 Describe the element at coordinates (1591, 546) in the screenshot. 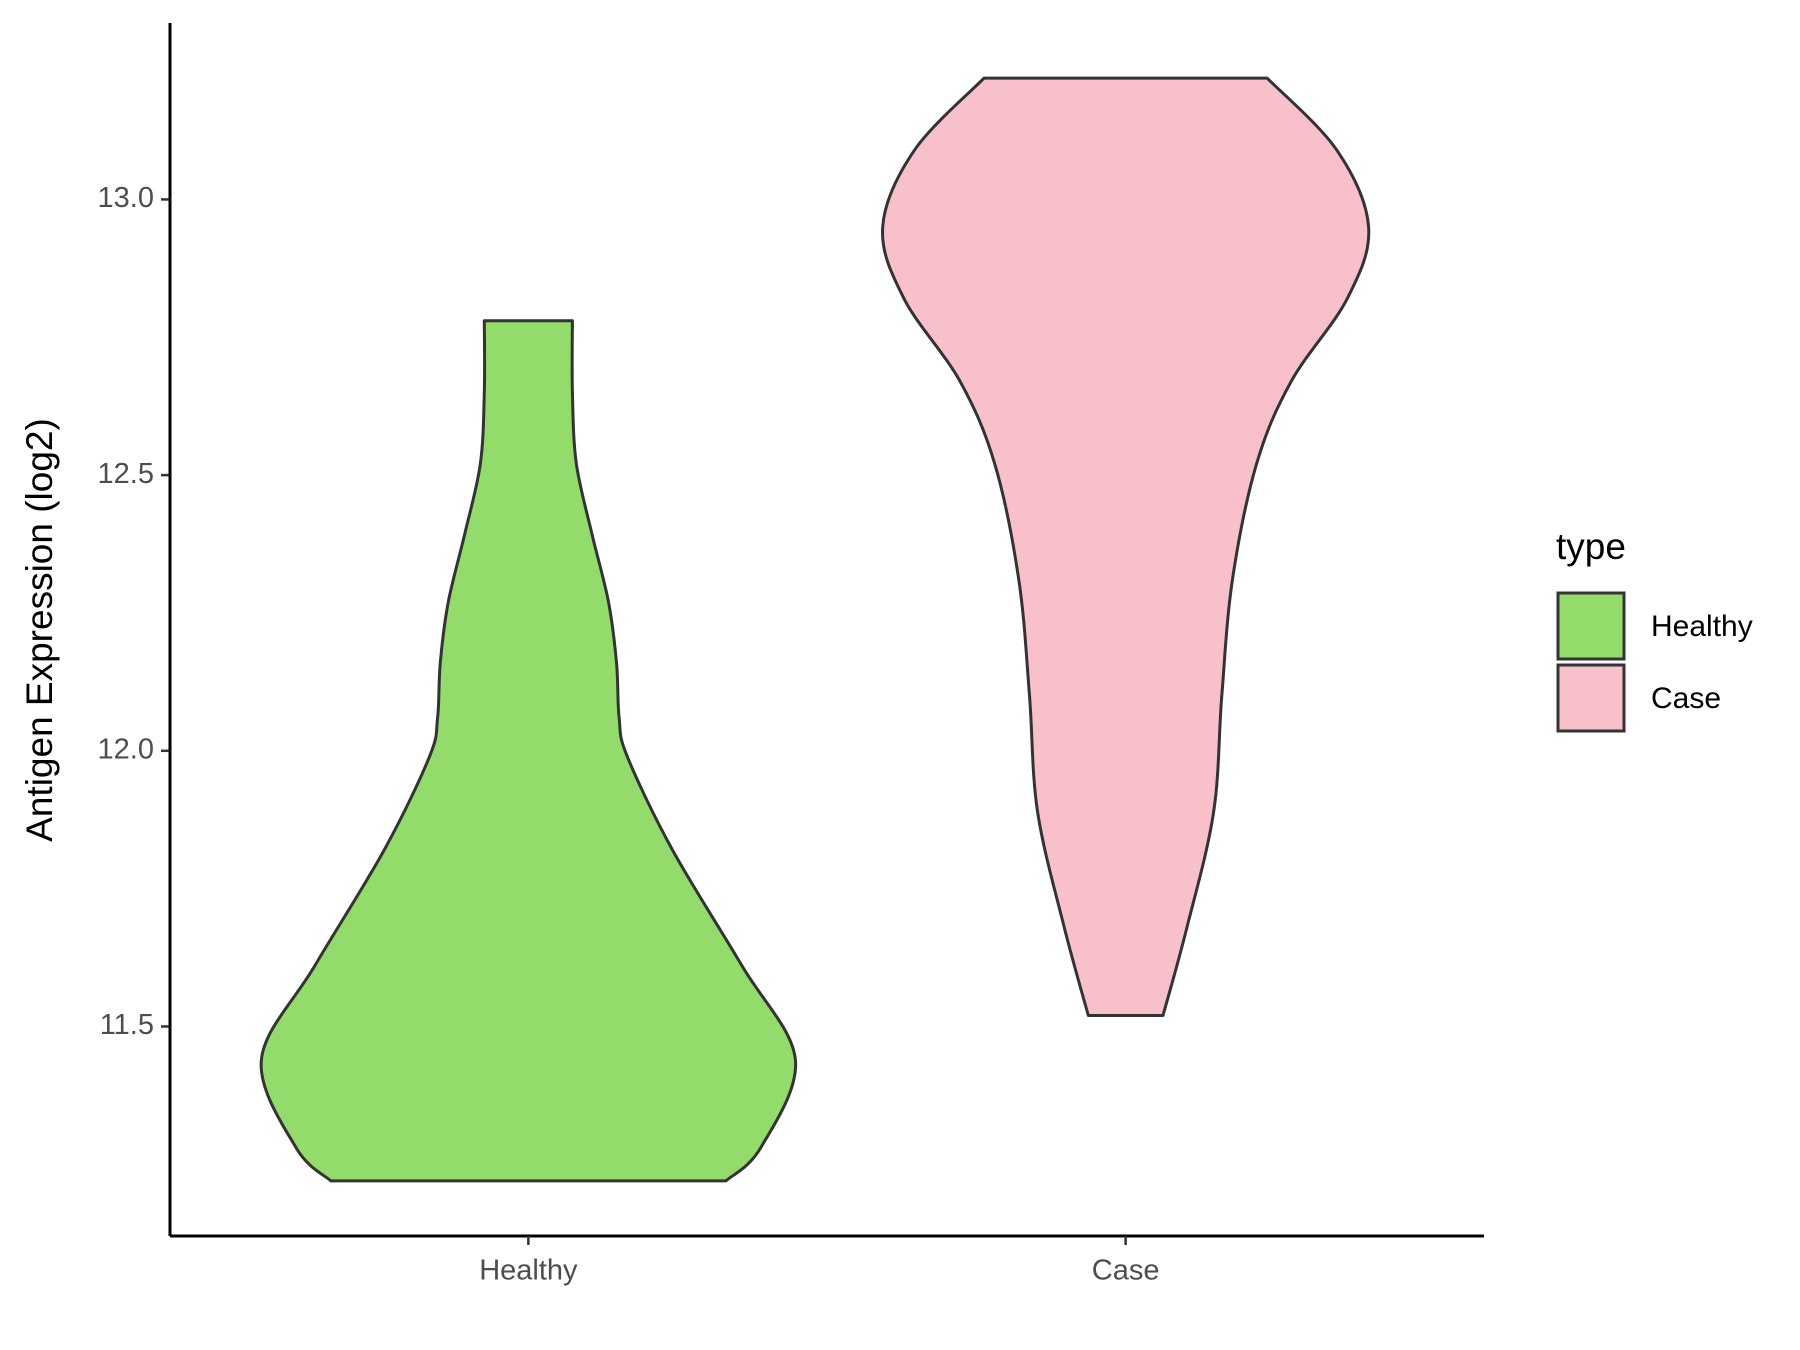

I see `legend-title: type` at that location.